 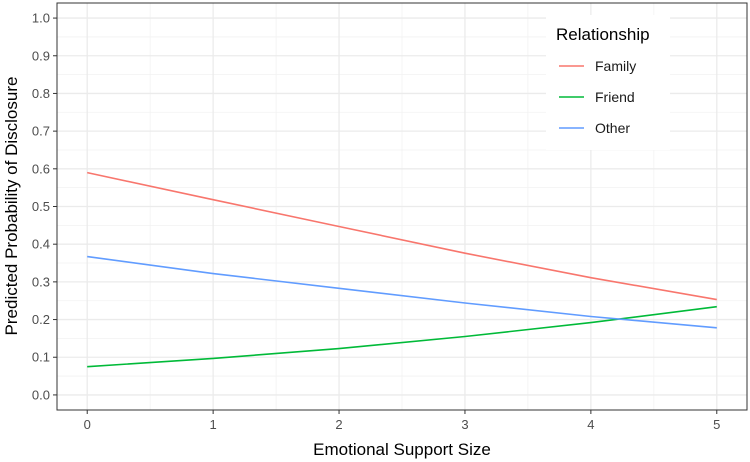 I want to click on y-tick-label: 0.0, so click(x=41, y=394).